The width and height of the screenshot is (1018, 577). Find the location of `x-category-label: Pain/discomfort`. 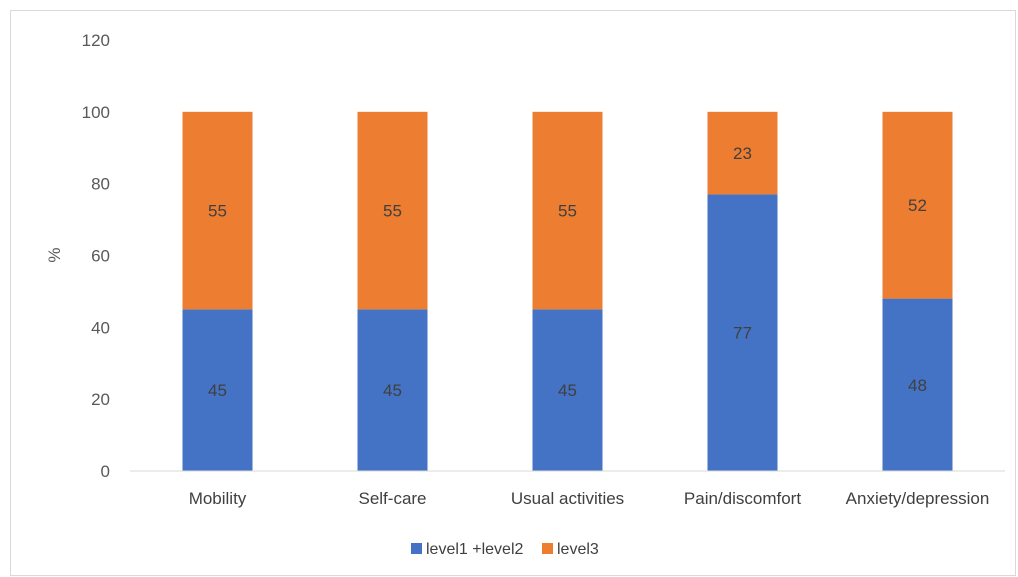

x-category-label: Pain/discomfort is located at coordinates (742, 498).